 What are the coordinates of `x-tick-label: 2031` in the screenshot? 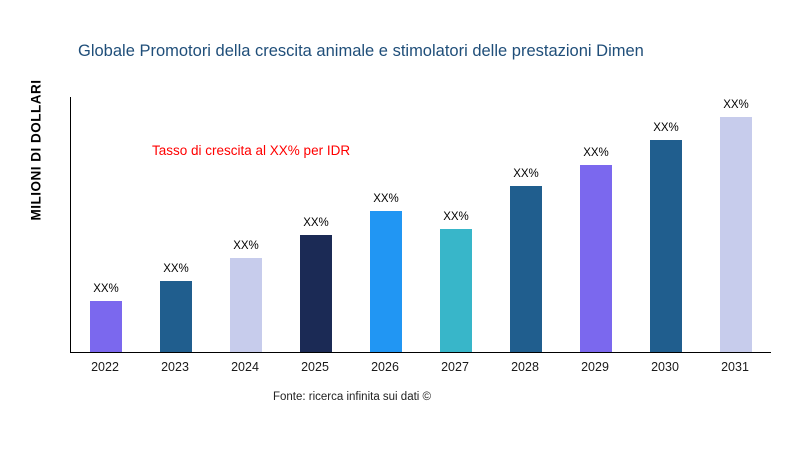 It's located at (735, 367).